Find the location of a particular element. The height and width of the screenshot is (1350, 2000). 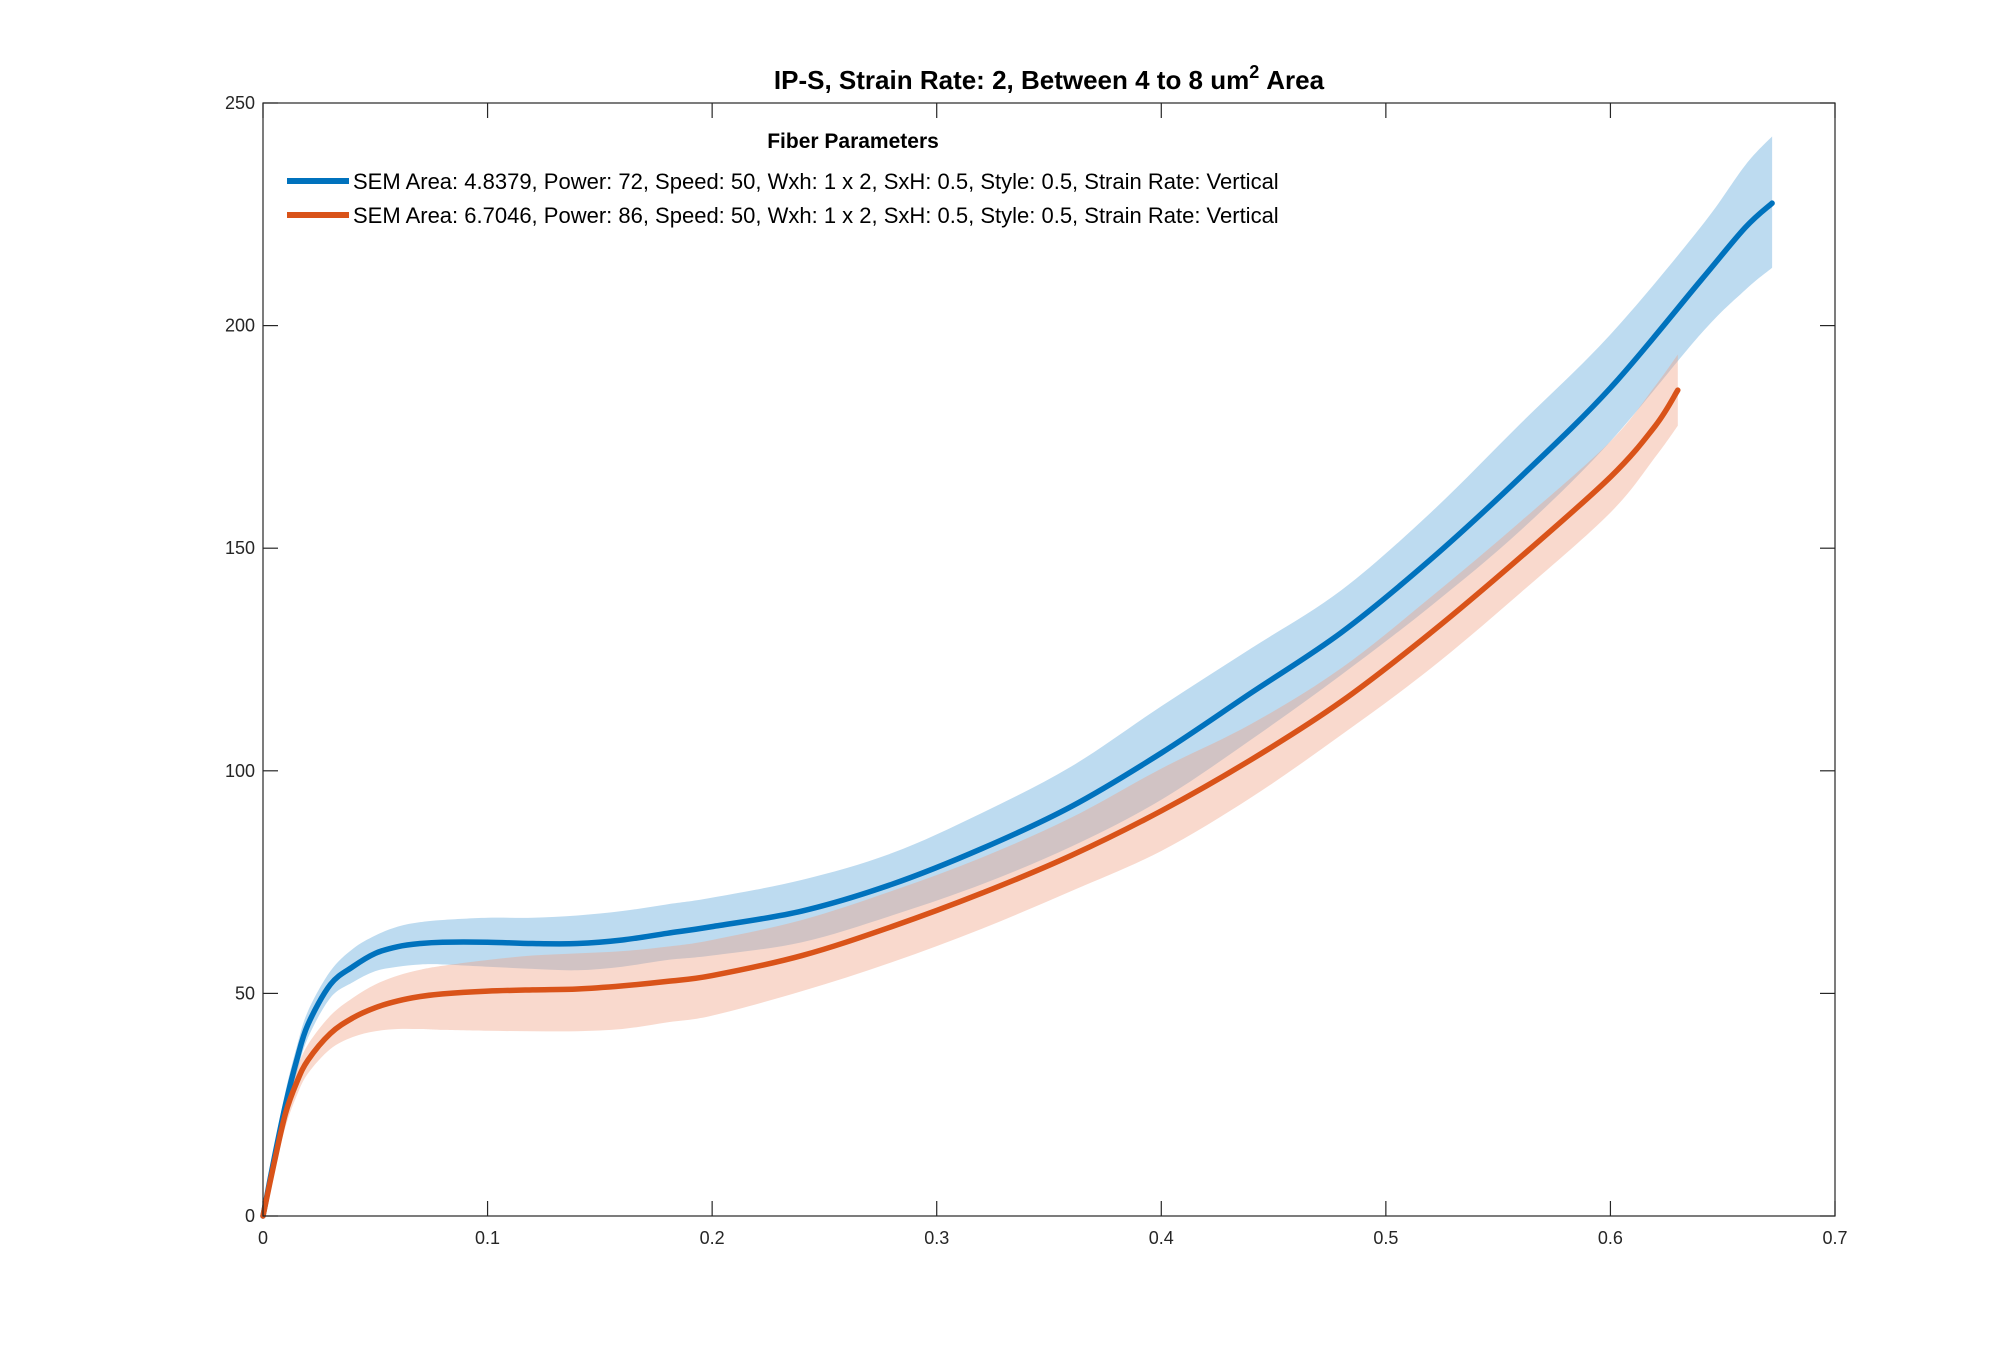

y-tick-label: 150 is located at coordinates (240, 548).